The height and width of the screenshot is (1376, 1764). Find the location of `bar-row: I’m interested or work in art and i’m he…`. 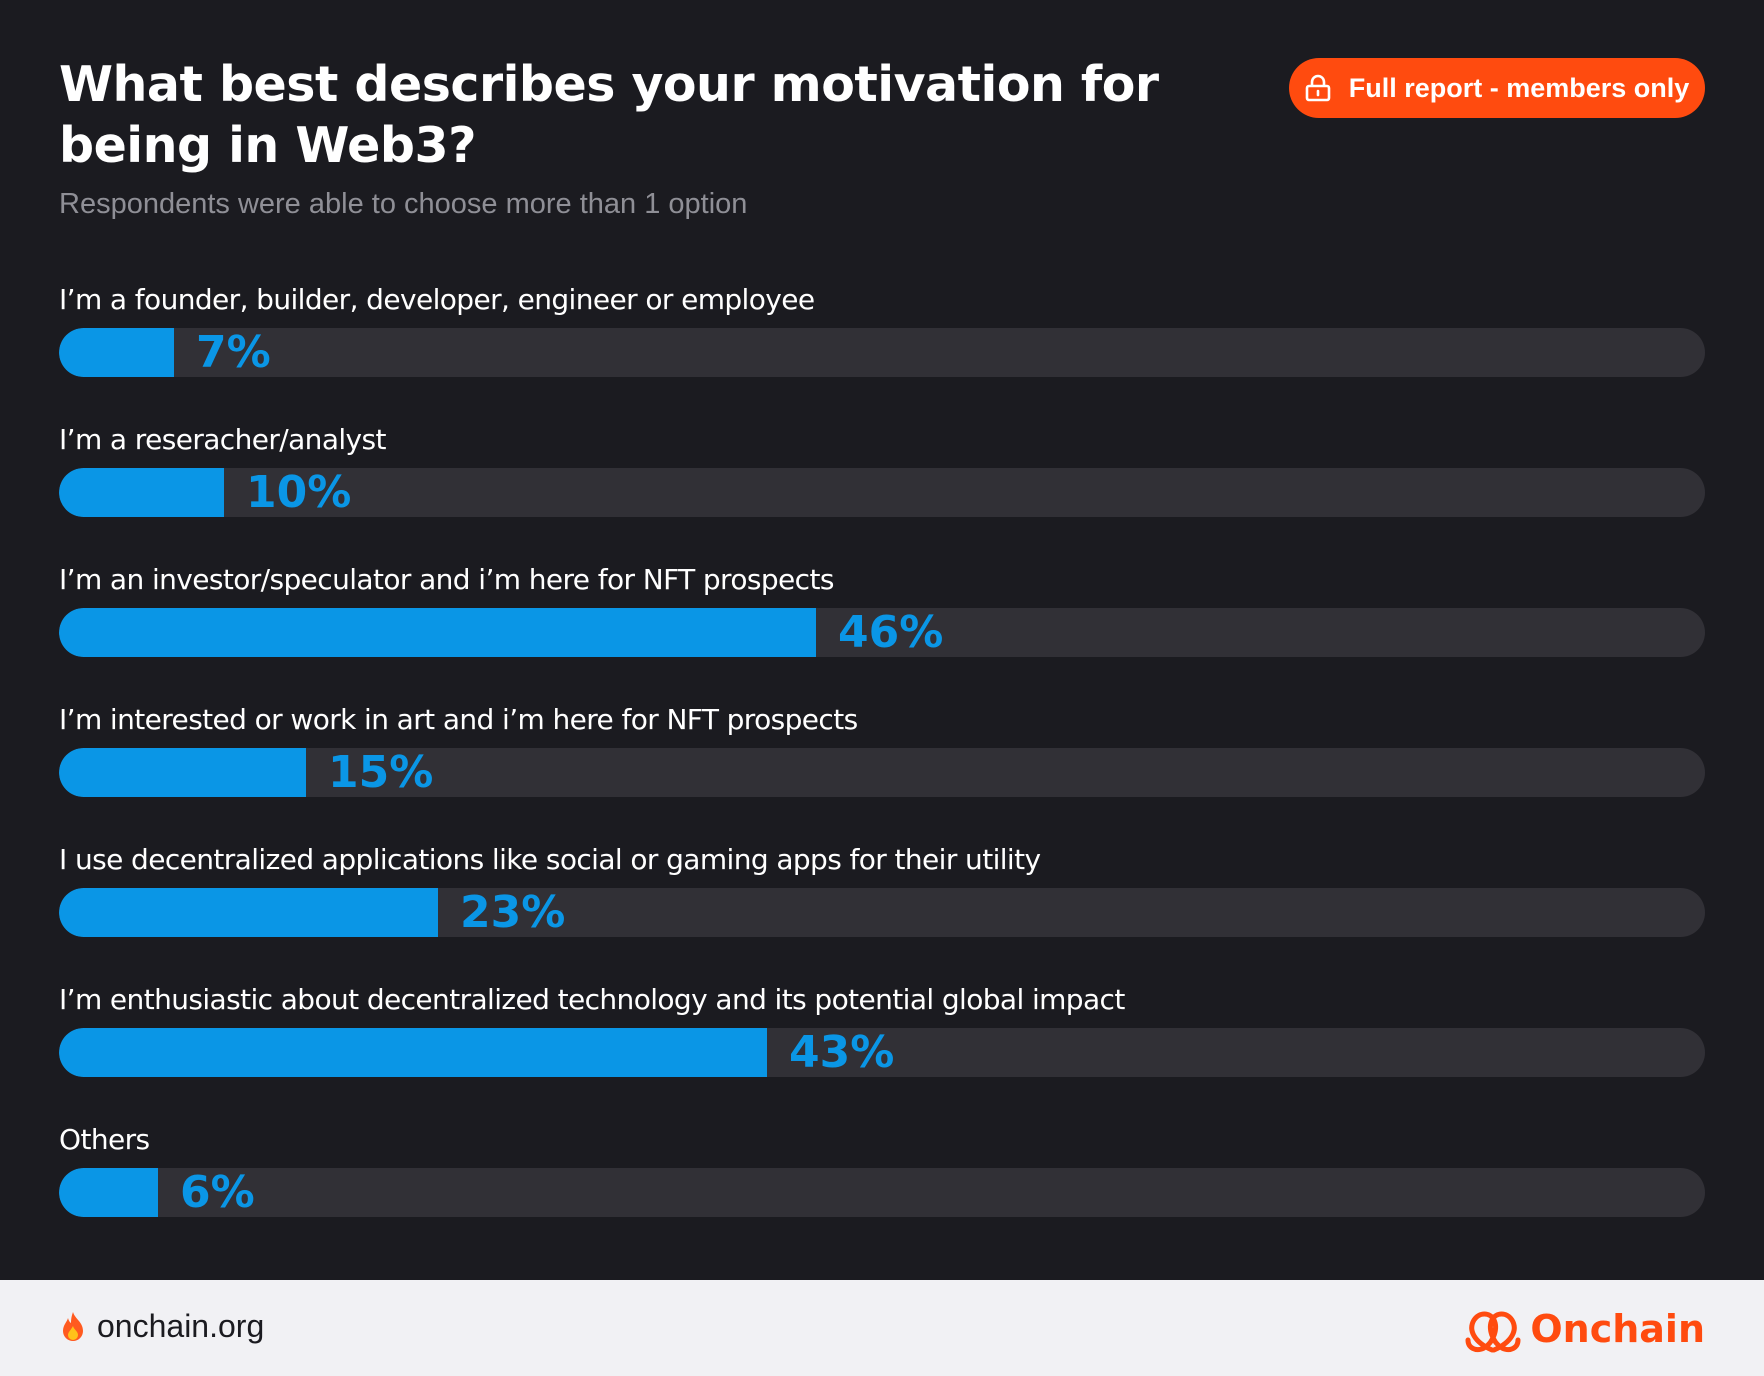

bar-row: I’m interested or work in art and i’m he… is located at coordinates (882, 755).